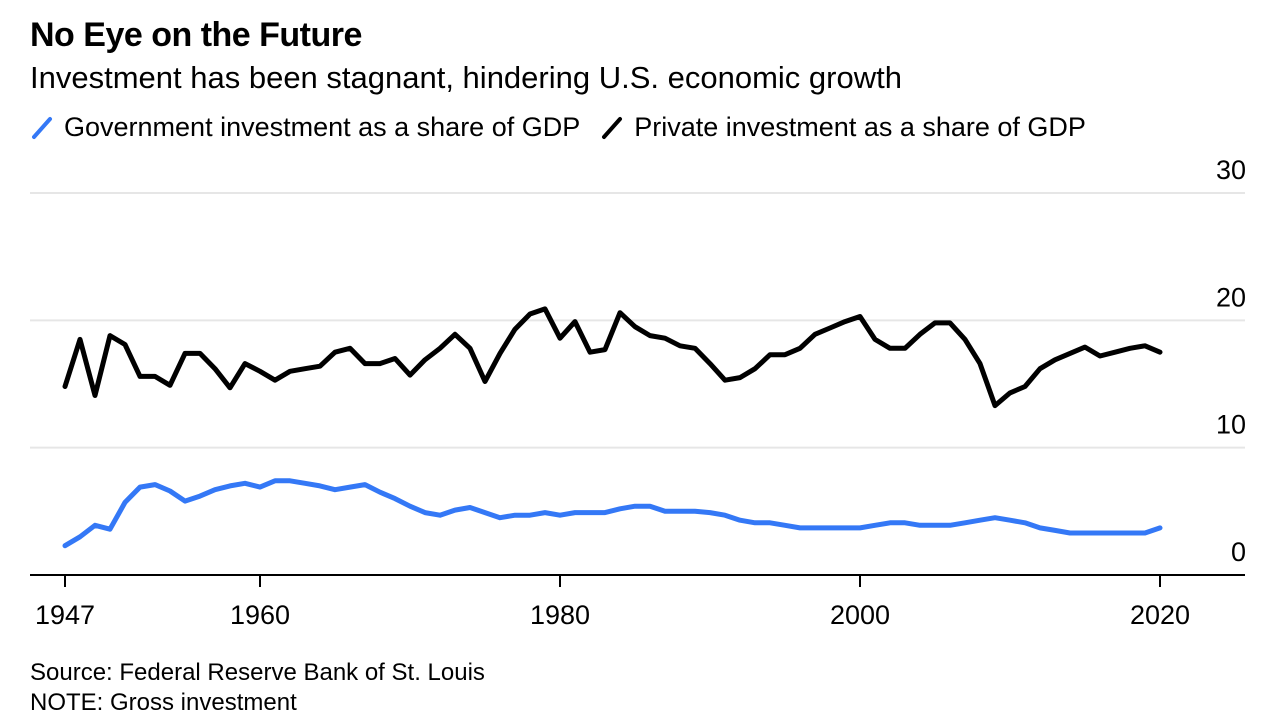 The width and height of the screenshot is (1286, 726). I want to click on x-axis: 1947 1960 1980 2000 2020, so click(637, 602).